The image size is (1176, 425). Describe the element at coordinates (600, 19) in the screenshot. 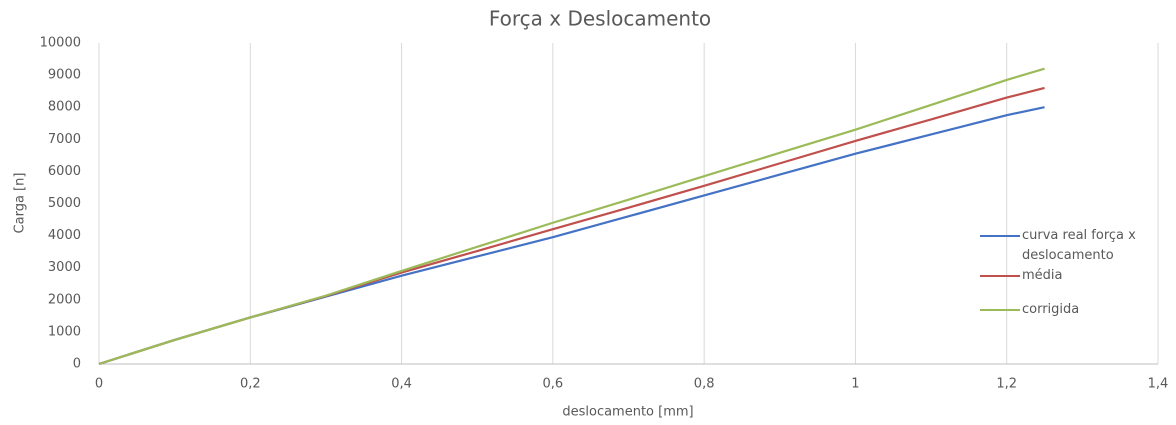

I see `chart-title: Força x Deslocamento` at that location.